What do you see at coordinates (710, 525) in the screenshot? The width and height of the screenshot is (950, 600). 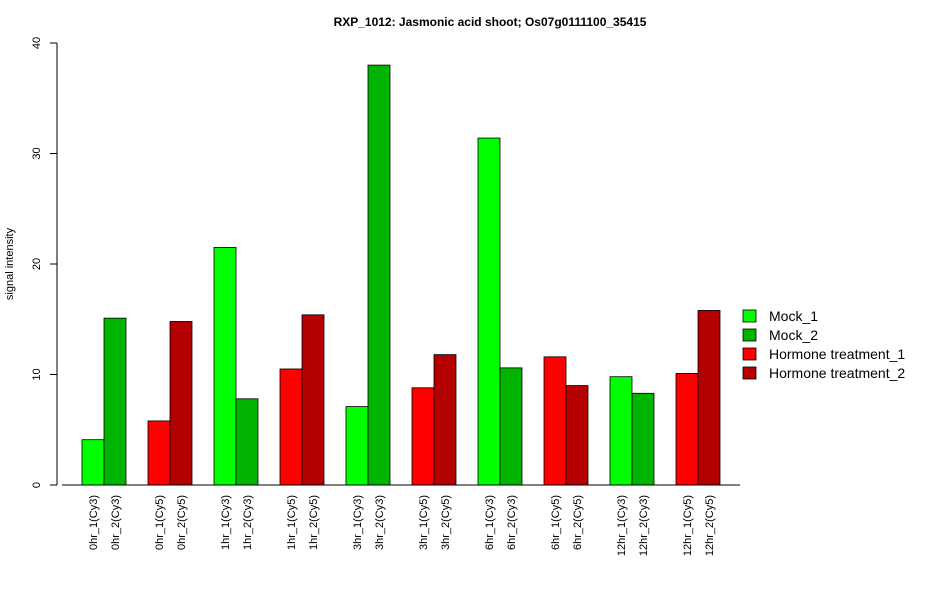 I see `x-tick-label: 12hr_2(Cy5)` at bounding box center [710, 525].